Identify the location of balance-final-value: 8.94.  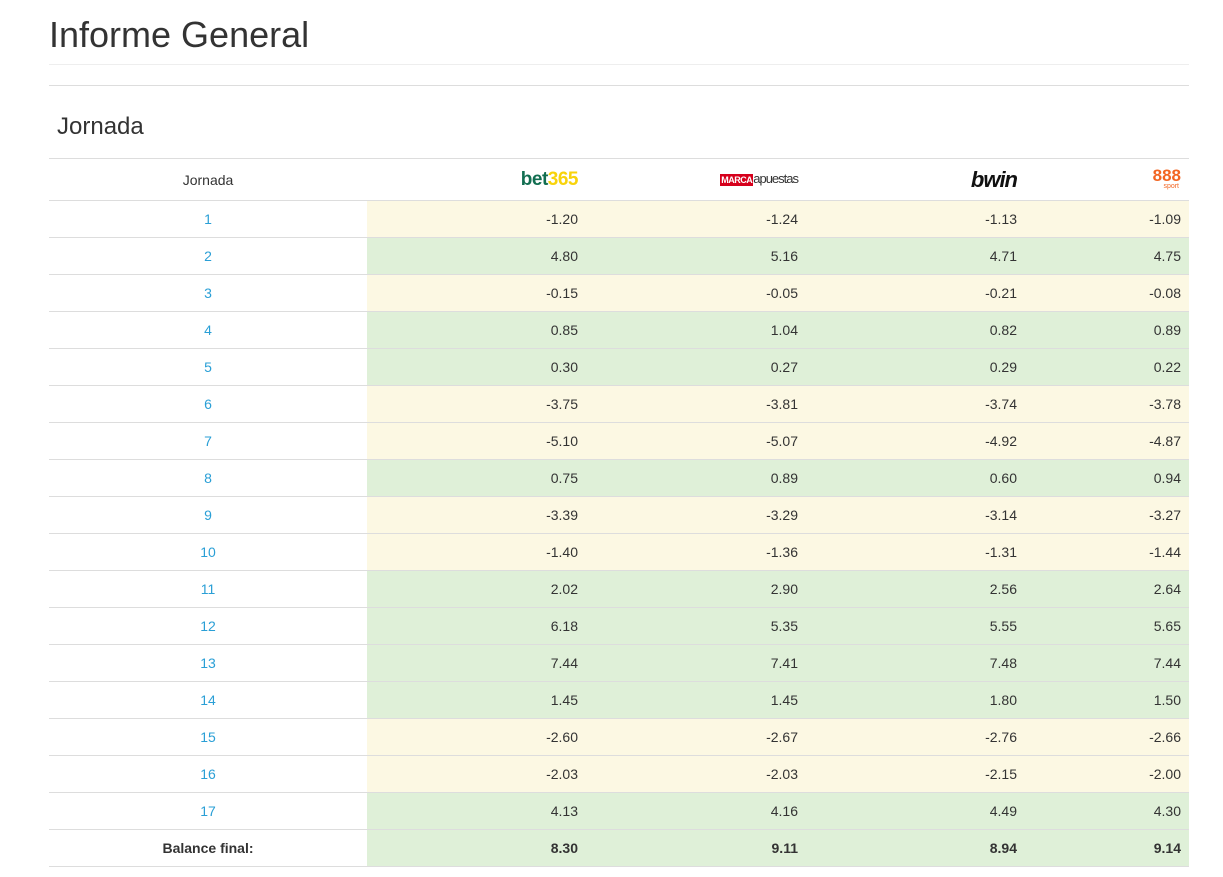
(915, 848).